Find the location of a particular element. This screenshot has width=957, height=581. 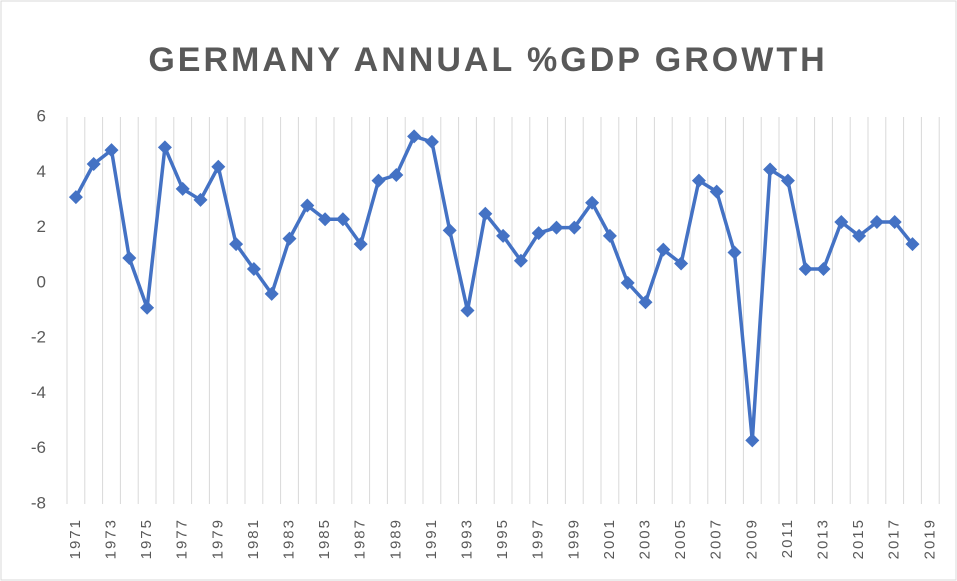

x-tick-label: 2001 is located at coordinates (609, 538).